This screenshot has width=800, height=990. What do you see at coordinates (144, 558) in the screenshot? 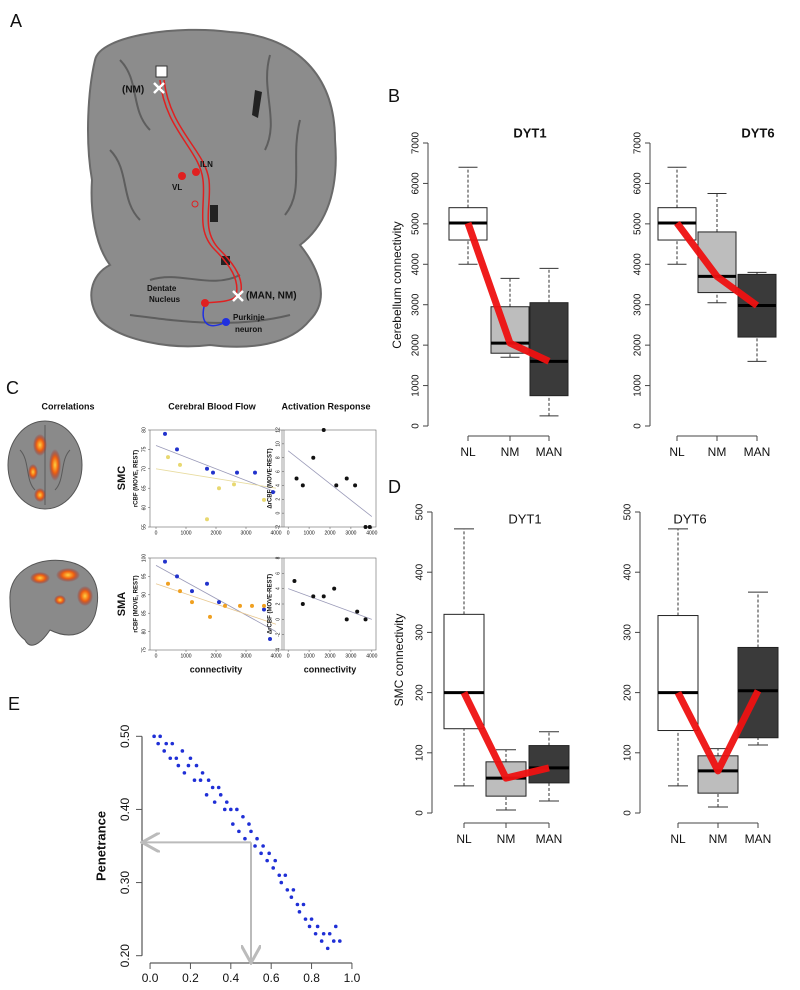
I see `y-tick-label: 100` at bounding box center [144, 558].